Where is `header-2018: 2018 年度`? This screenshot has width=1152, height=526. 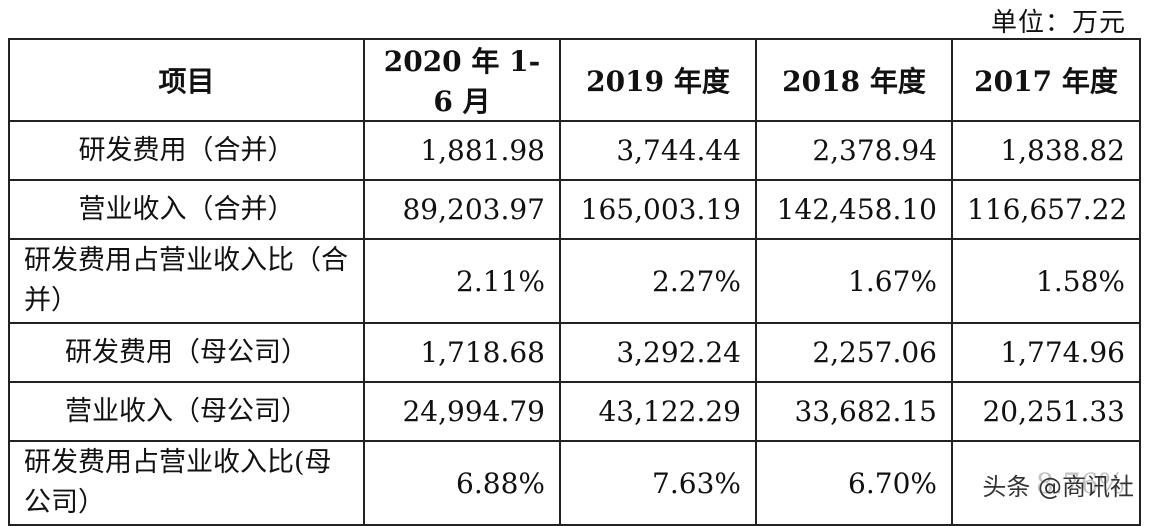 header-2018: 2018 年度 is located at coordinates (854, 80).